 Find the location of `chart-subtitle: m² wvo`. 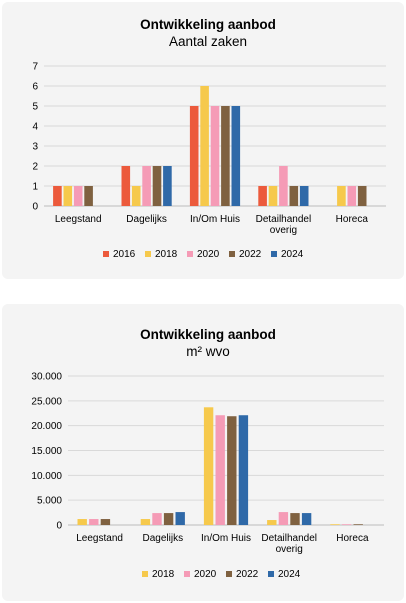

chart-subtitle: m² wvo is located at coordinates (208, 351).